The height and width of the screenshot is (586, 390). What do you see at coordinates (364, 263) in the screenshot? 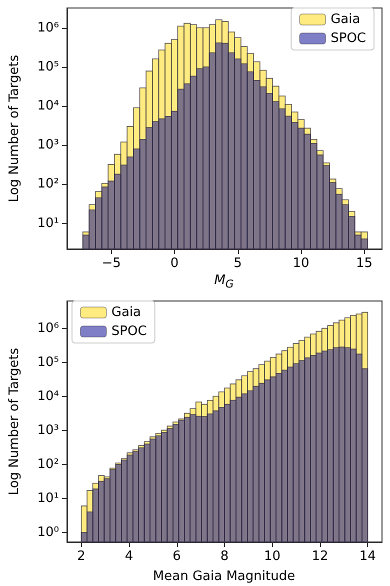
I see `x-tick-label: 15` at bounding box center [364, 263].